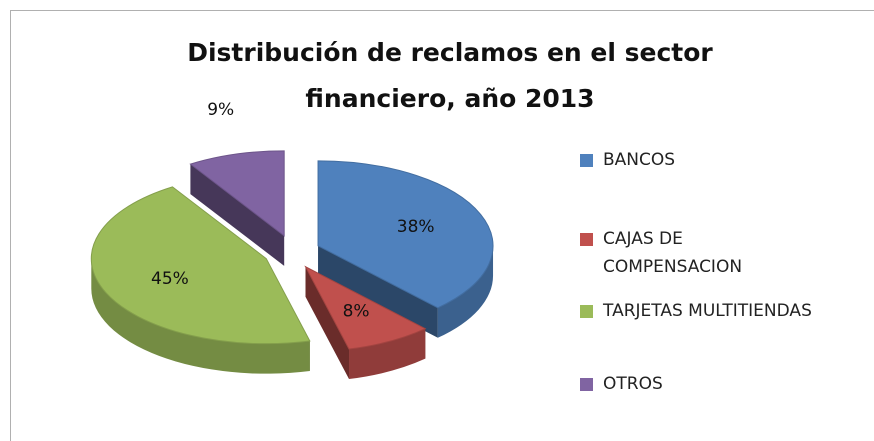 The image size is (874, 441). I want to click on data-label: 38%, so click(416, 227).